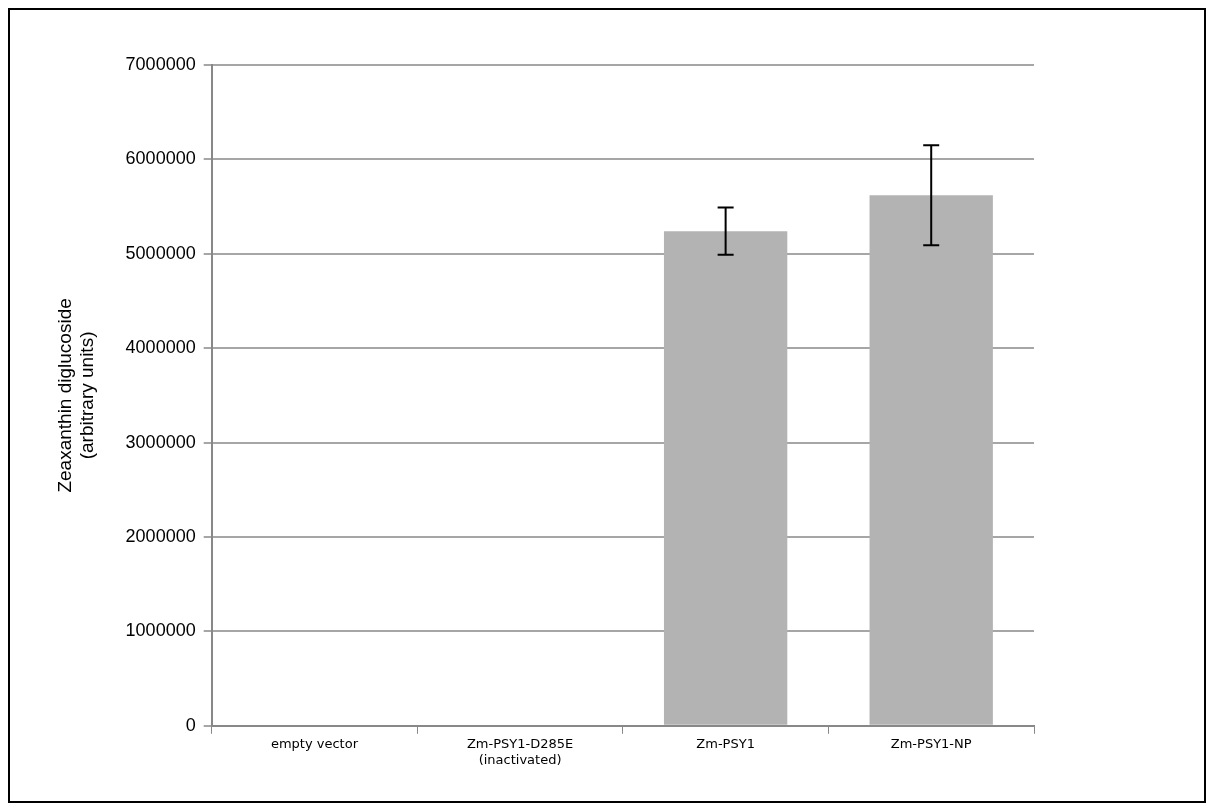 The width and height of the screenshot is (1212, 809). What do you see at coordinates (160, 441) in the screenshot?
I see `y-tick-label: 3000000` at bounding box center [160, 441].